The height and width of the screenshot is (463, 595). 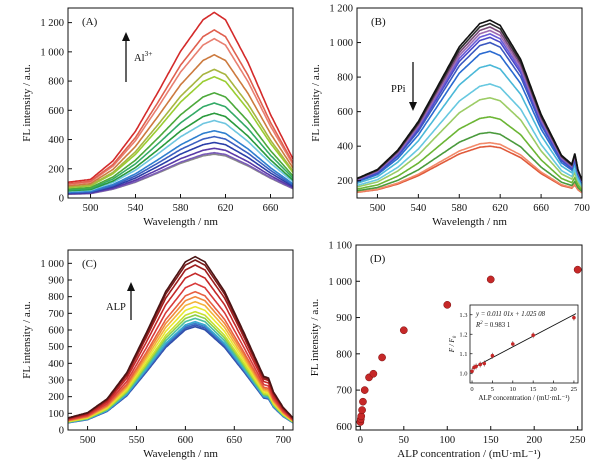 I want to click on inset-y-tick-label: 1.2, so click(x=463, y=335).